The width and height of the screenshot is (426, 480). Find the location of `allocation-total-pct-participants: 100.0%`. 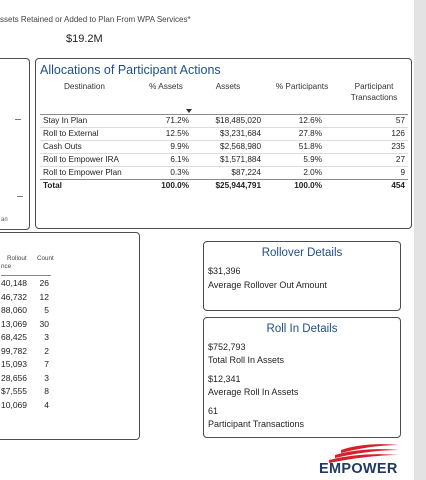

allocation-total-pct-participants: 100.0% is located at coordinates (302, 185).